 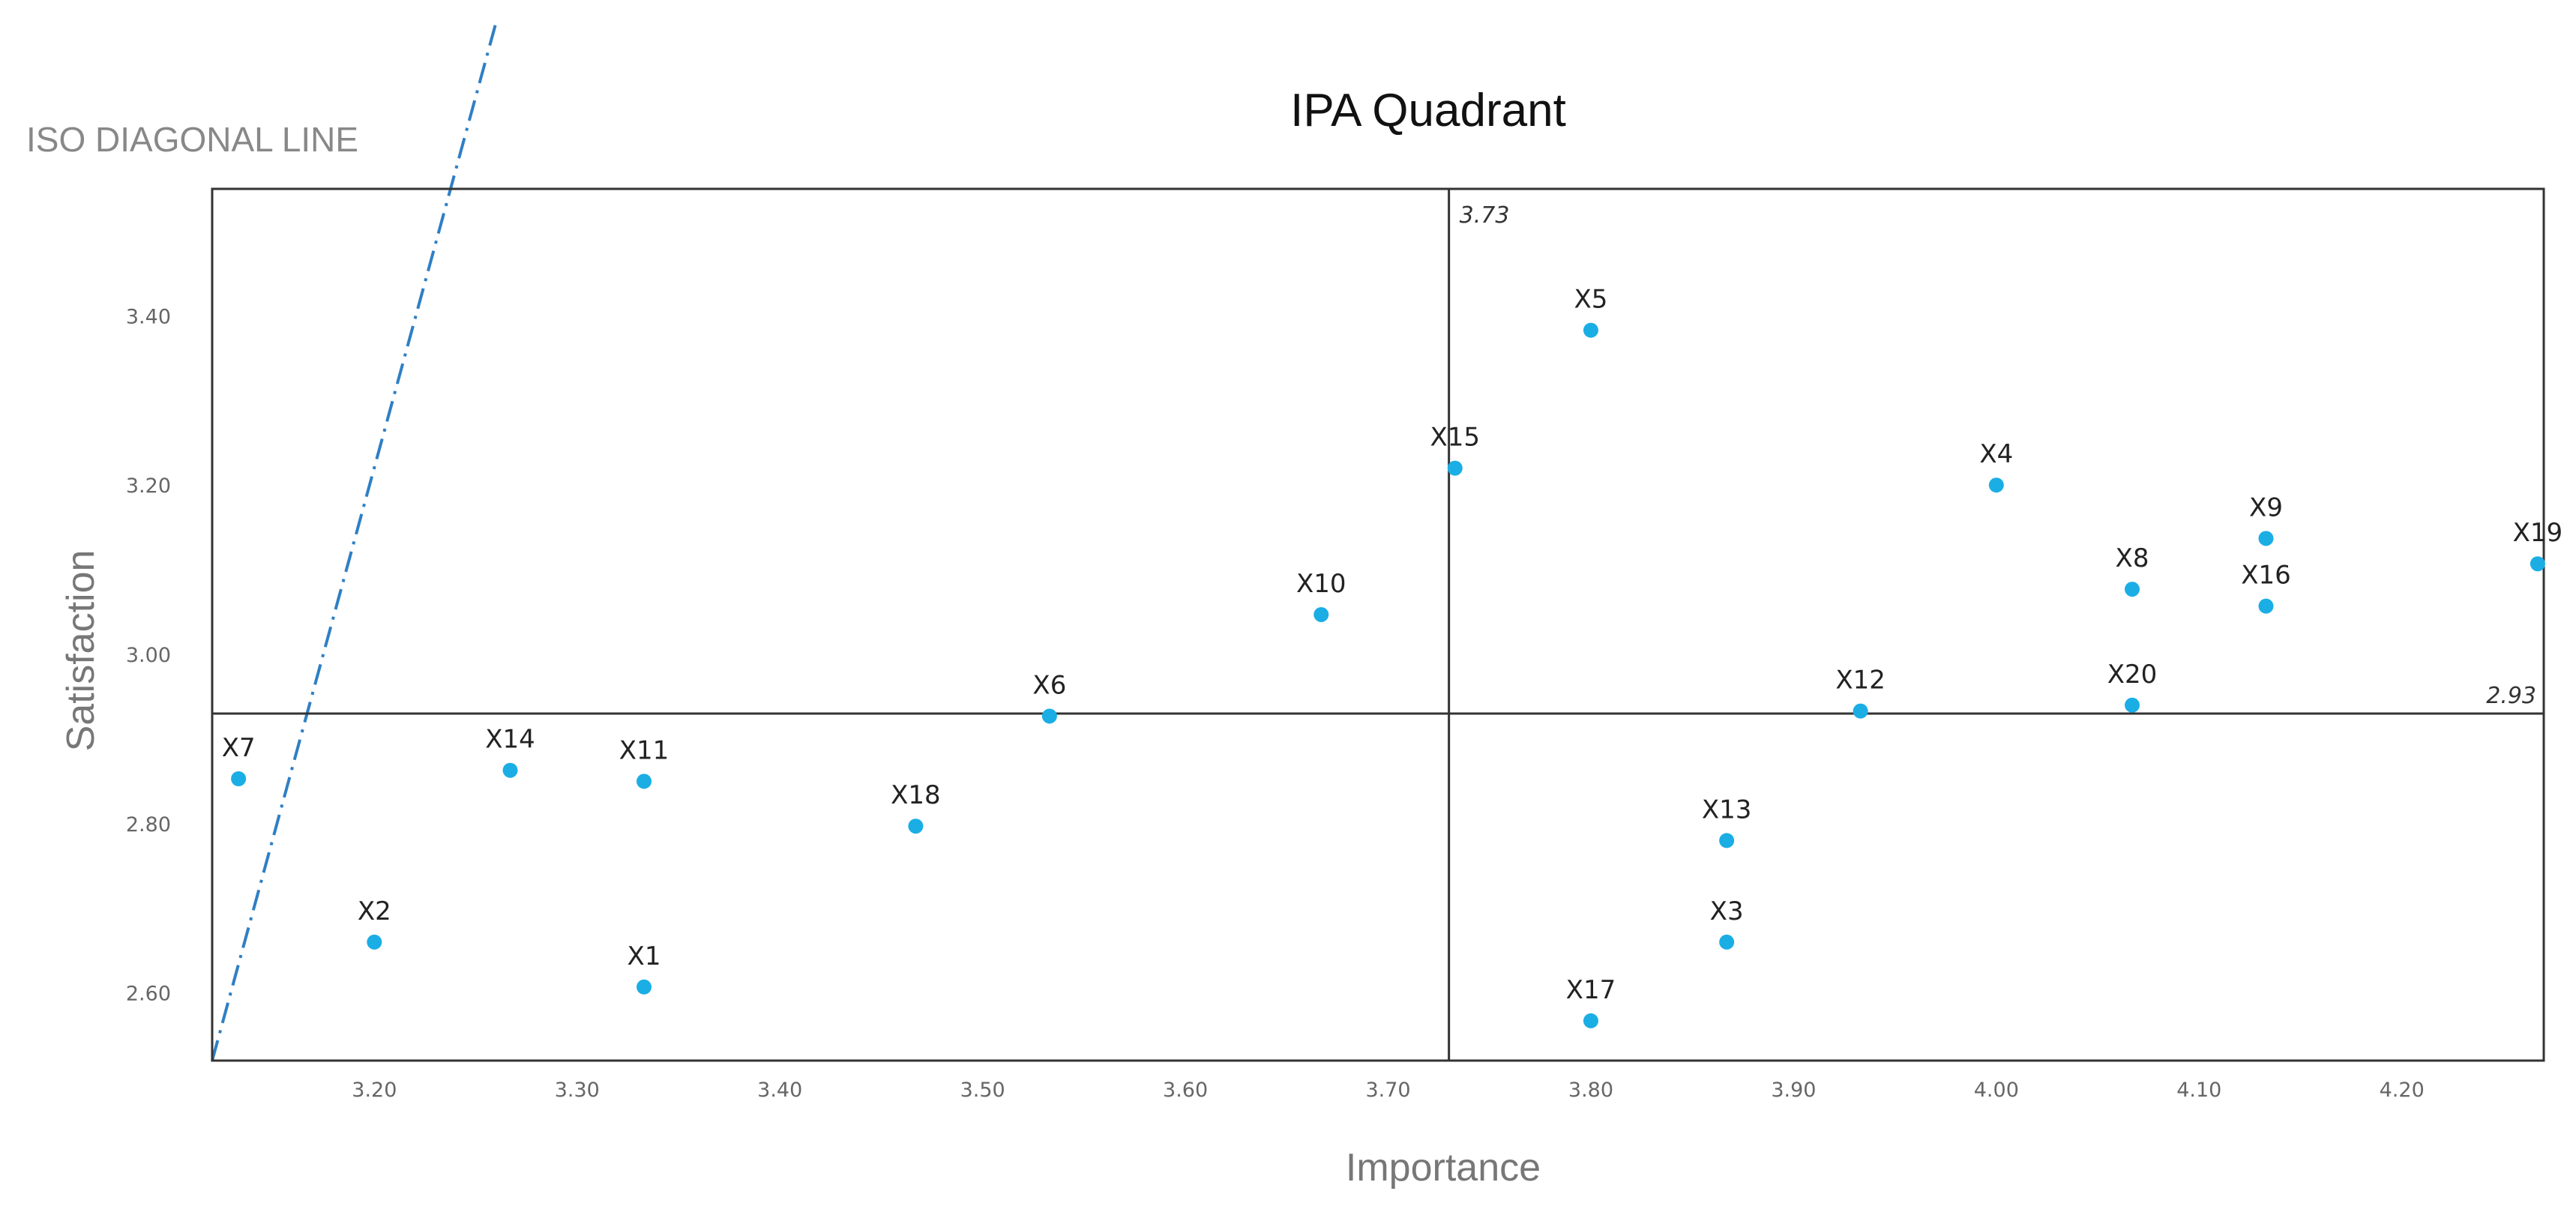 What do you see at coordinates (149, 316) in the screenshot?
I see `y-tick-label: 3.40` at bounding box center [149, 316].